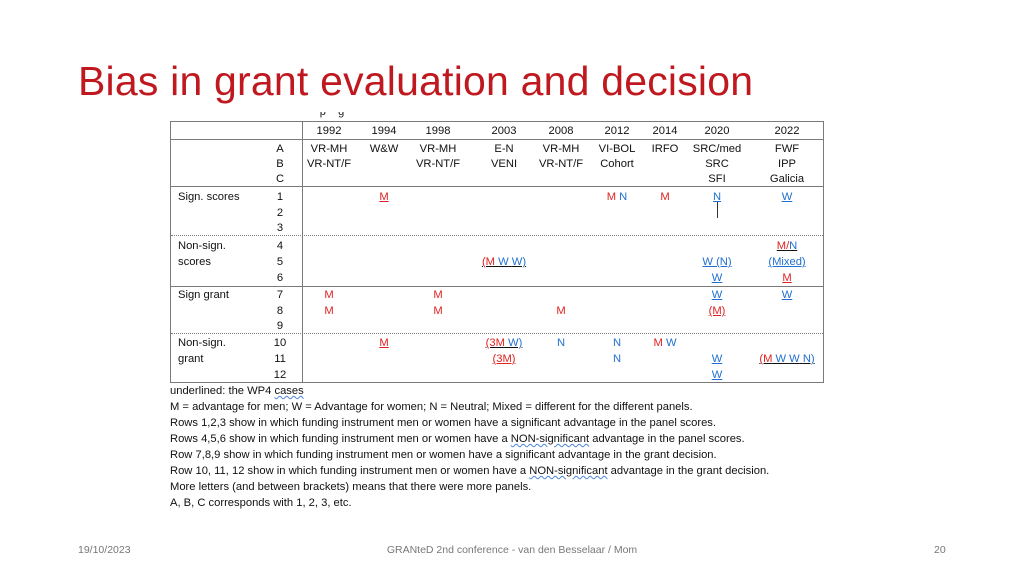 Image resolution: width=1024 pixels, height=576 pixels. What do you see at coordinates (504, 149) in the screenshot?
I see `instrument-cell: E-N` at bounding box center [504, 149].